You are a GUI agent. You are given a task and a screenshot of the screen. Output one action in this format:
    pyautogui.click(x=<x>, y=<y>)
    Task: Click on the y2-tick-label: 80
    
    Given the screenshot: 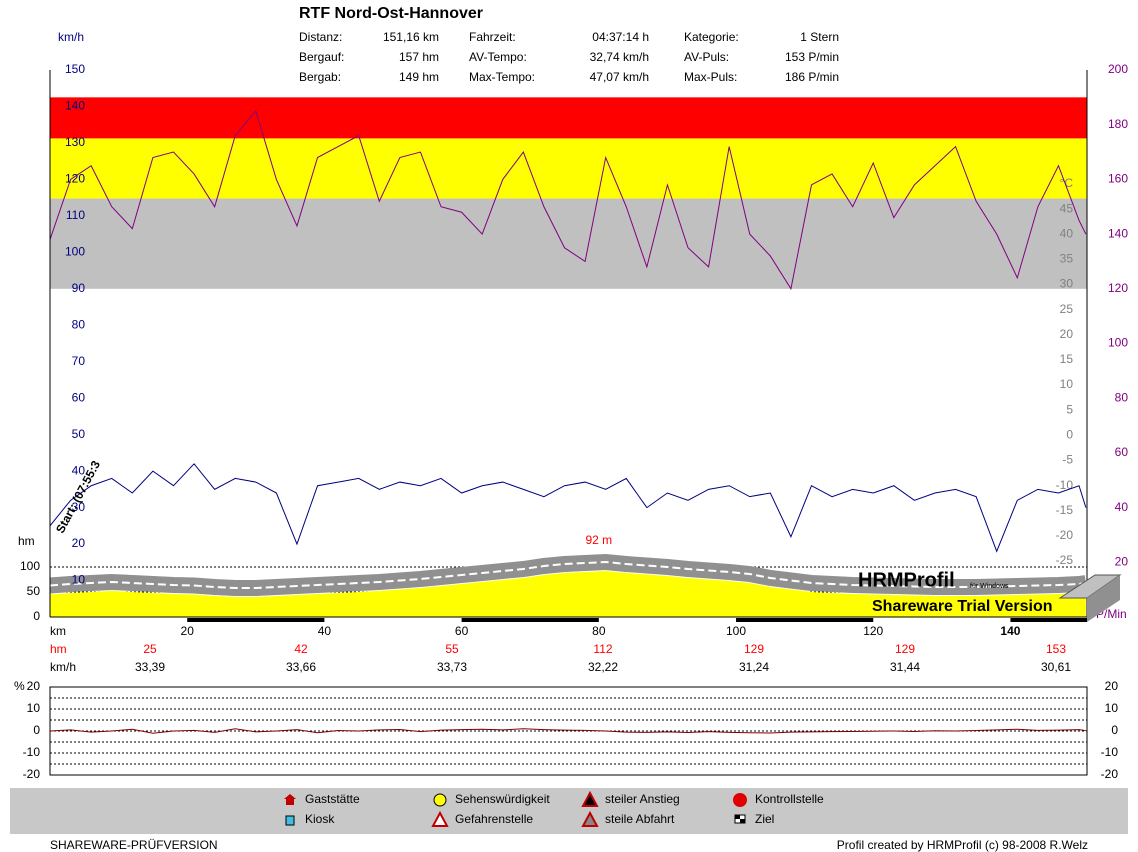 What is the action you would take?
    pyautogui.click(x=1122, y=397)
    